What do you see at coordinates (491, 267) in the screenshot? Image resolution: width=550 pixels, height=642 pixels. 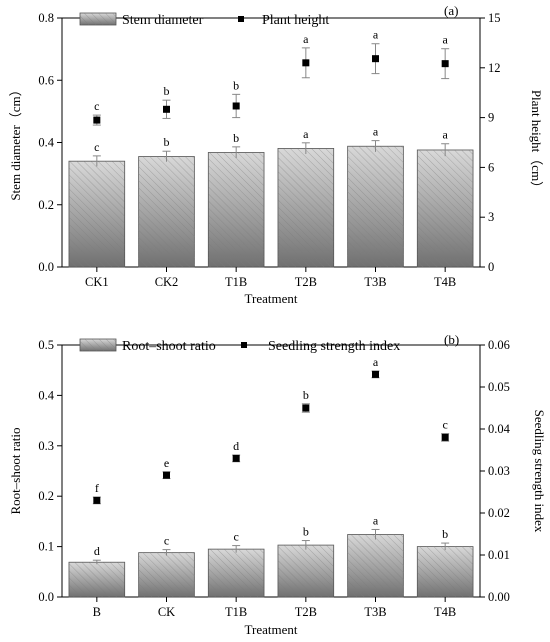 I see `y-tick-label-right: 0` at bounding box center [491, 267].